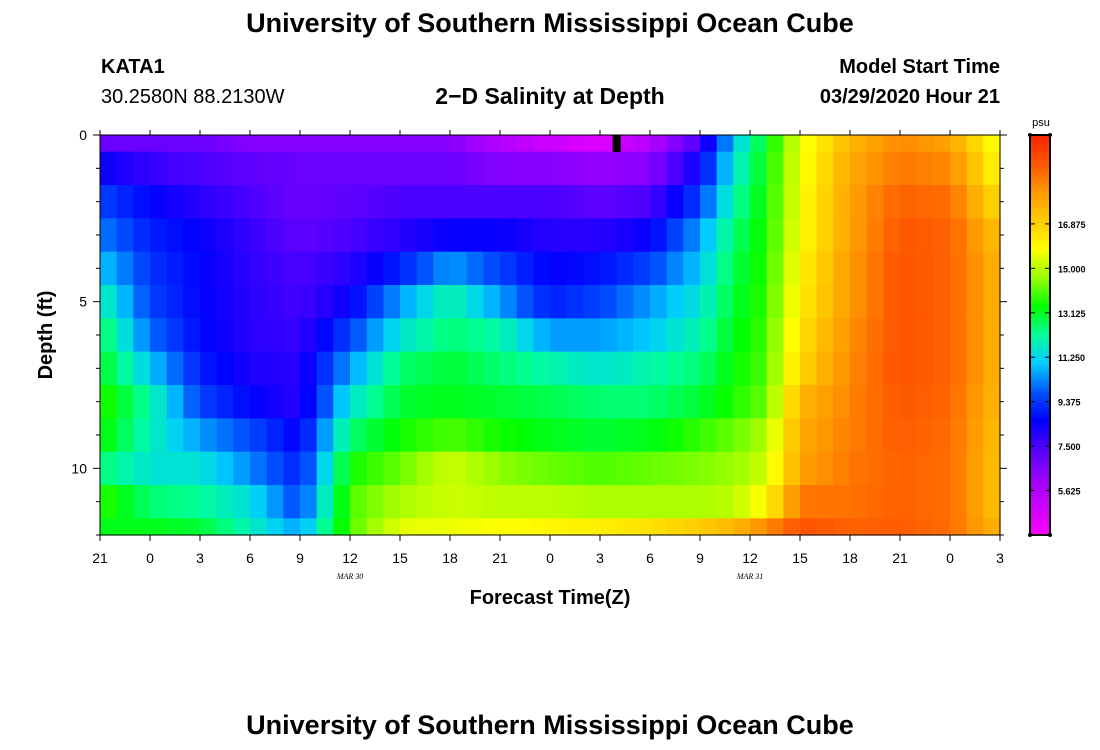 This screenshot has width=1100, height=750. I want to click on x-tick-label: 0, so click(150, 558).